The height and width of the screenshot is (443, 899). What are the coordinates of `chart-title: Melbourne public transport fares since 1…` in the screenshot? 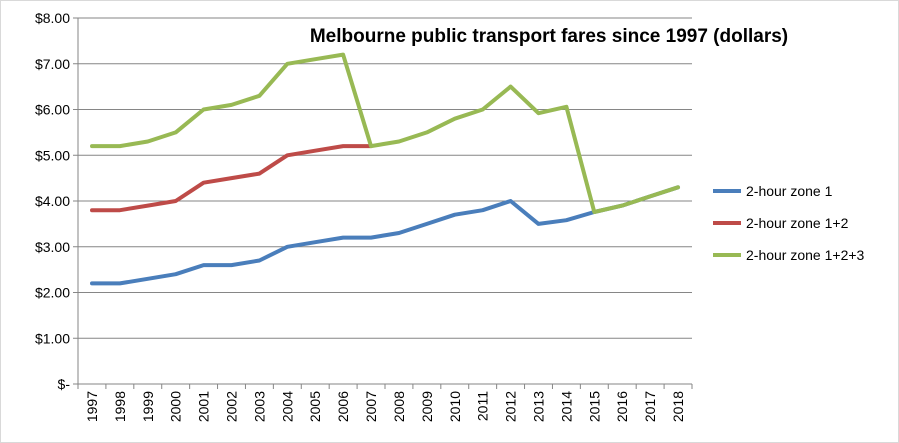 It's located at (549, 36).